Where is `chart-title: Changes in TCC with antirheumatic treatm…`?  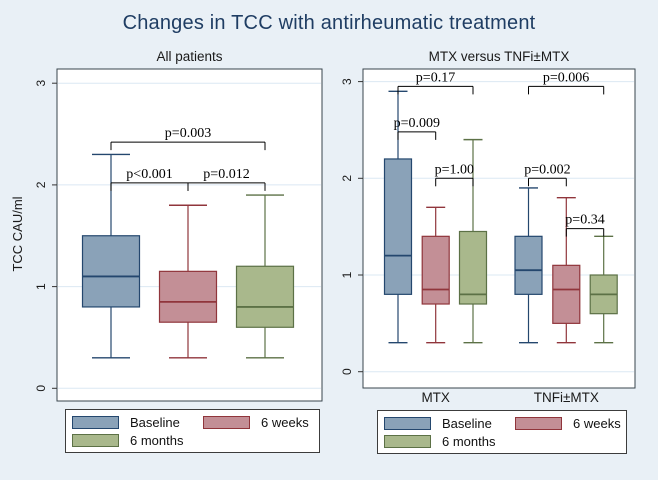 chart-title: Changes in TCC with antirheumatic treatm… is located at coordinates (329, 23).